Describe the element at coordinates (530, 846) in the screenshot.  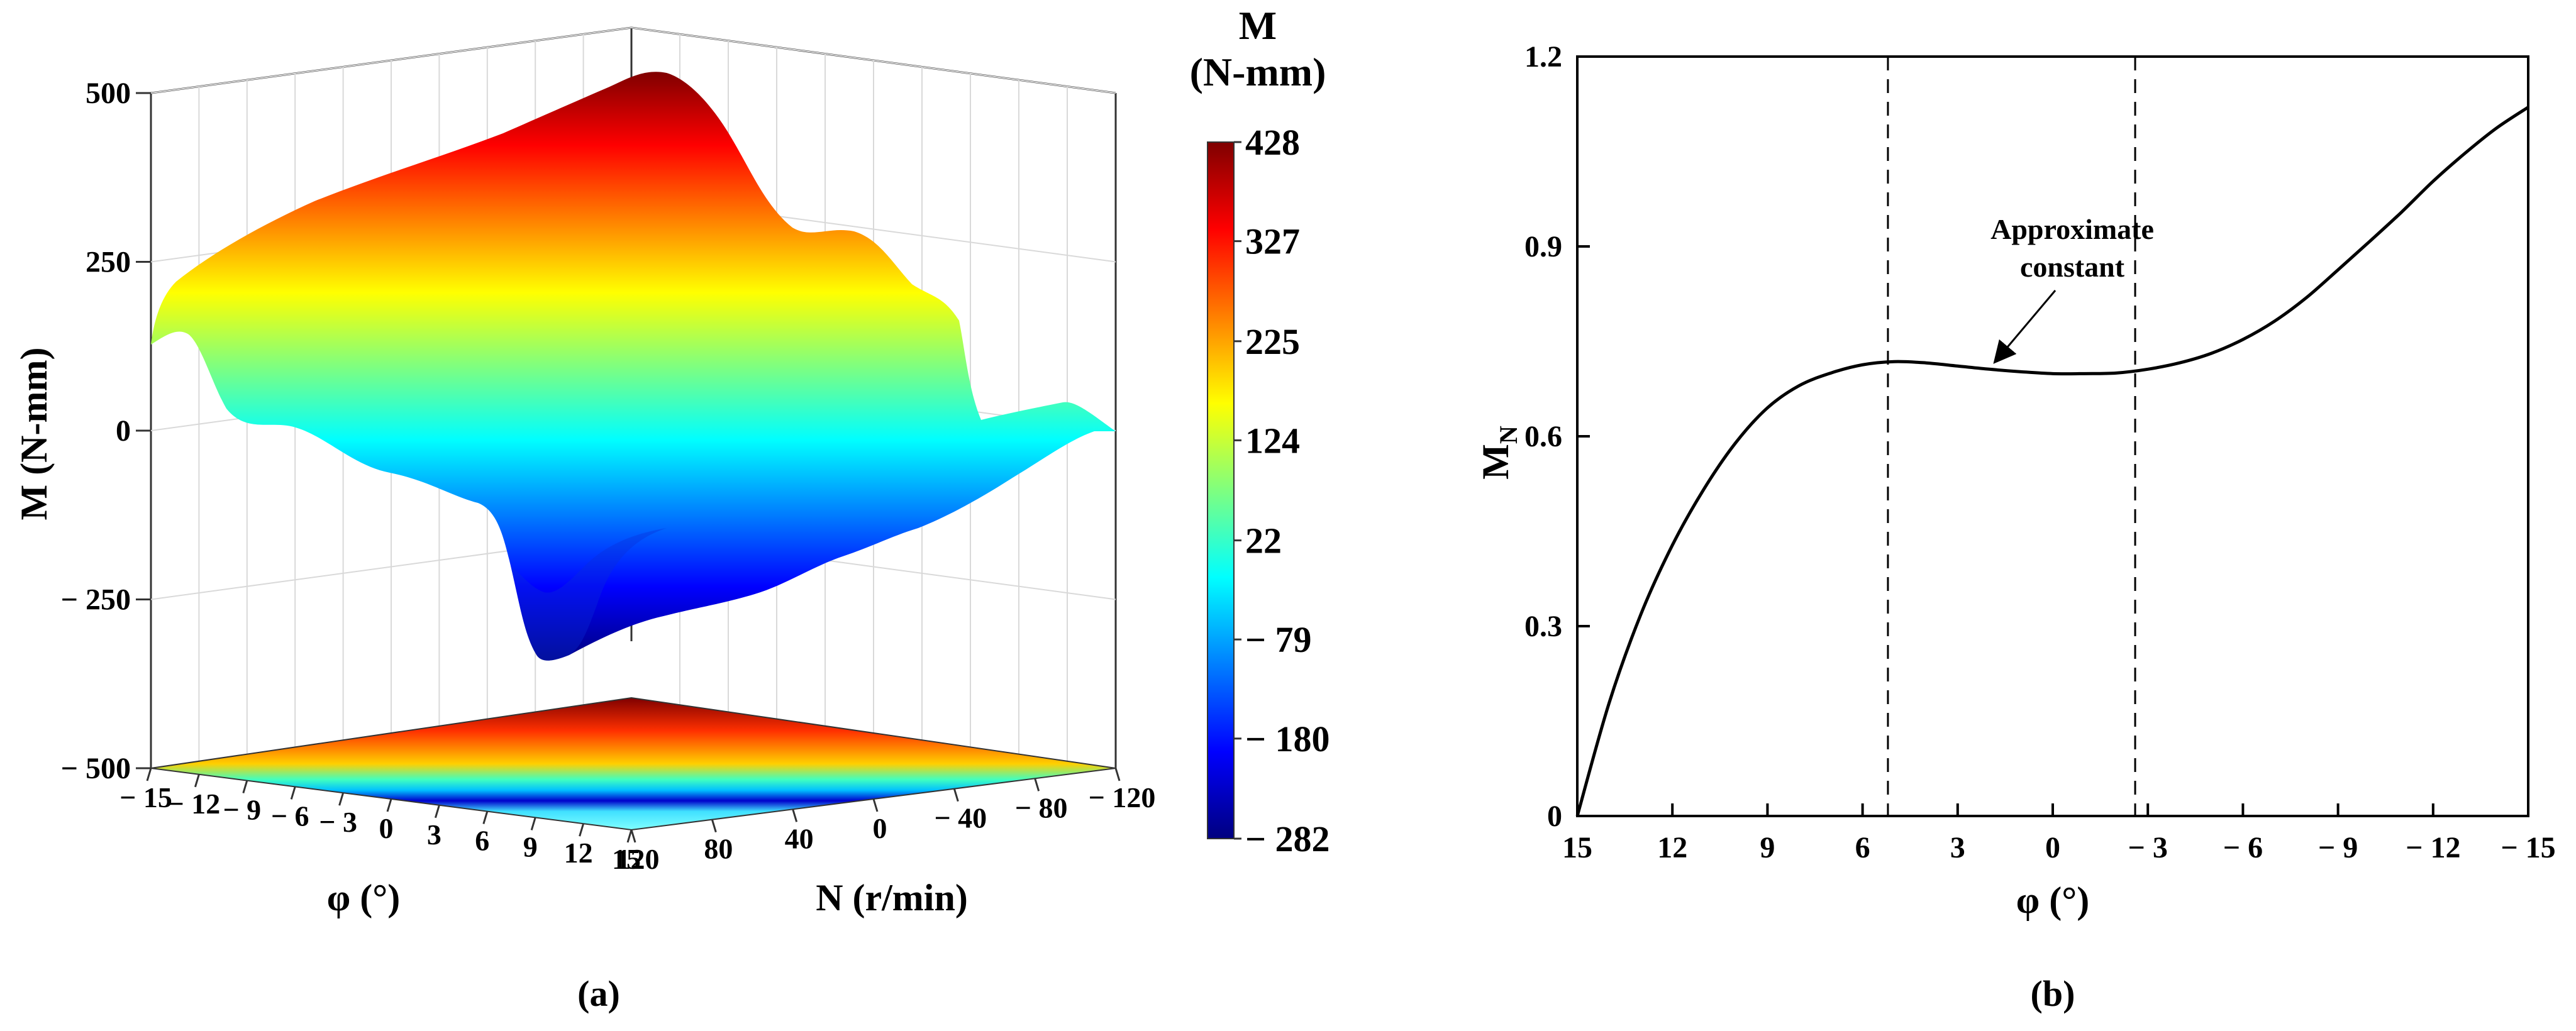
I see `phi-tick-label: 9` at that location.